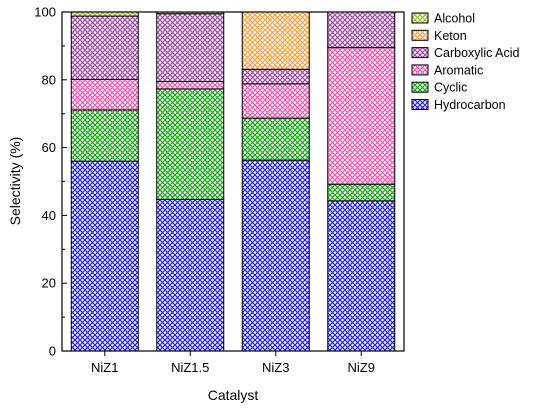  What do you see at coordinates (15, 181) in the screenshot?
I see `y-axis-label: Selectivity (%)` at bounding box center [15, 181].